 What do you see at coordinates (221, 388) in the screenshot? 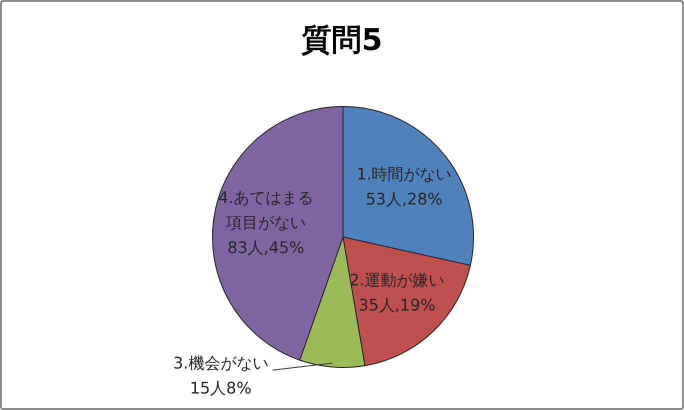
I see `data-label: 15人8%` at bounding box center [221, 388].